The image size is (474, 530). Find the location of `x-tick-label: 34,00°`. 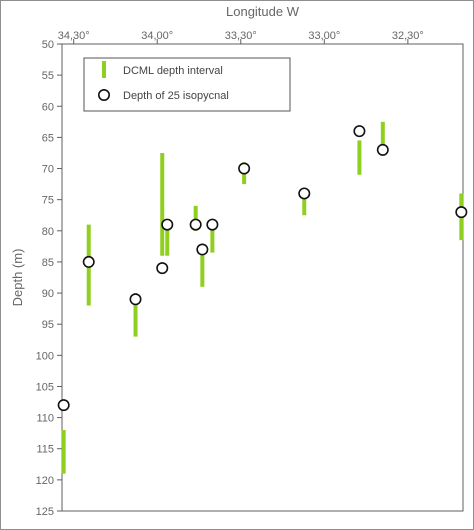

x-tick-label: 34,00° is located at coordinates (157, 36).